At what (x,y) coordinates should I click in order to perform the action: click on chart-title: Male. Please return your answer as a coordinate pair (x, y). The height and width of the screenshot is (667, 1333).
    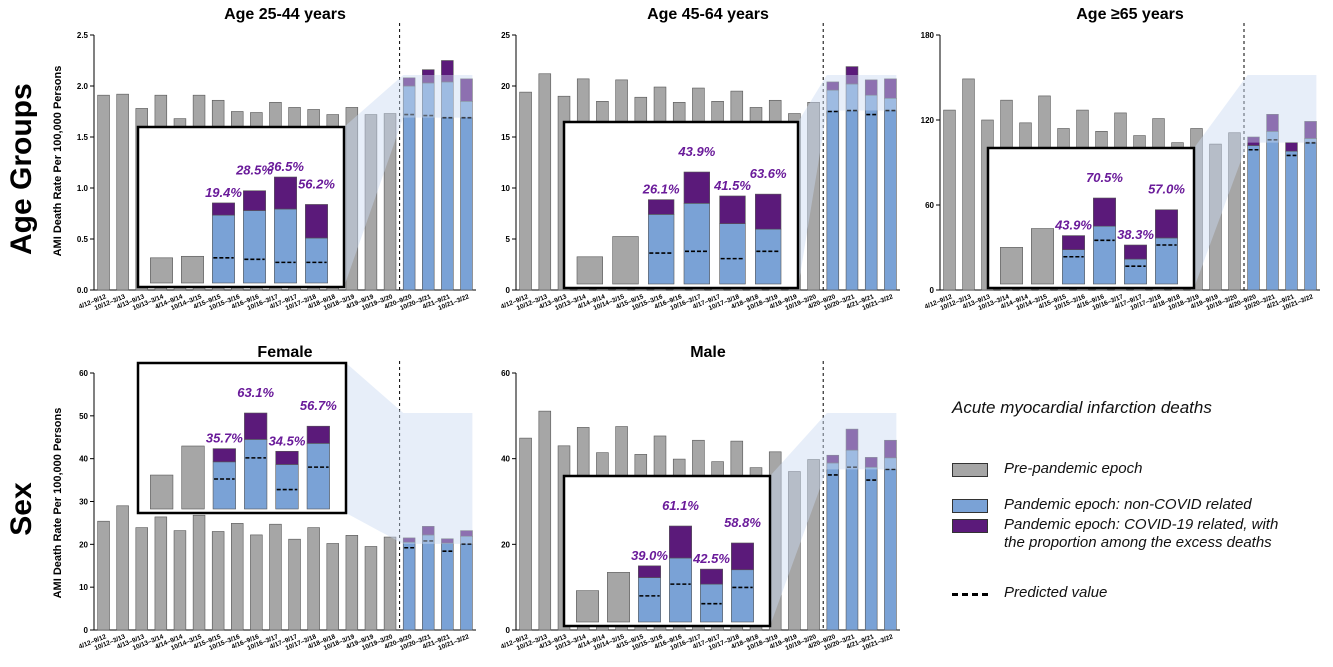
    Looking at the image, I should click on (708, 352).